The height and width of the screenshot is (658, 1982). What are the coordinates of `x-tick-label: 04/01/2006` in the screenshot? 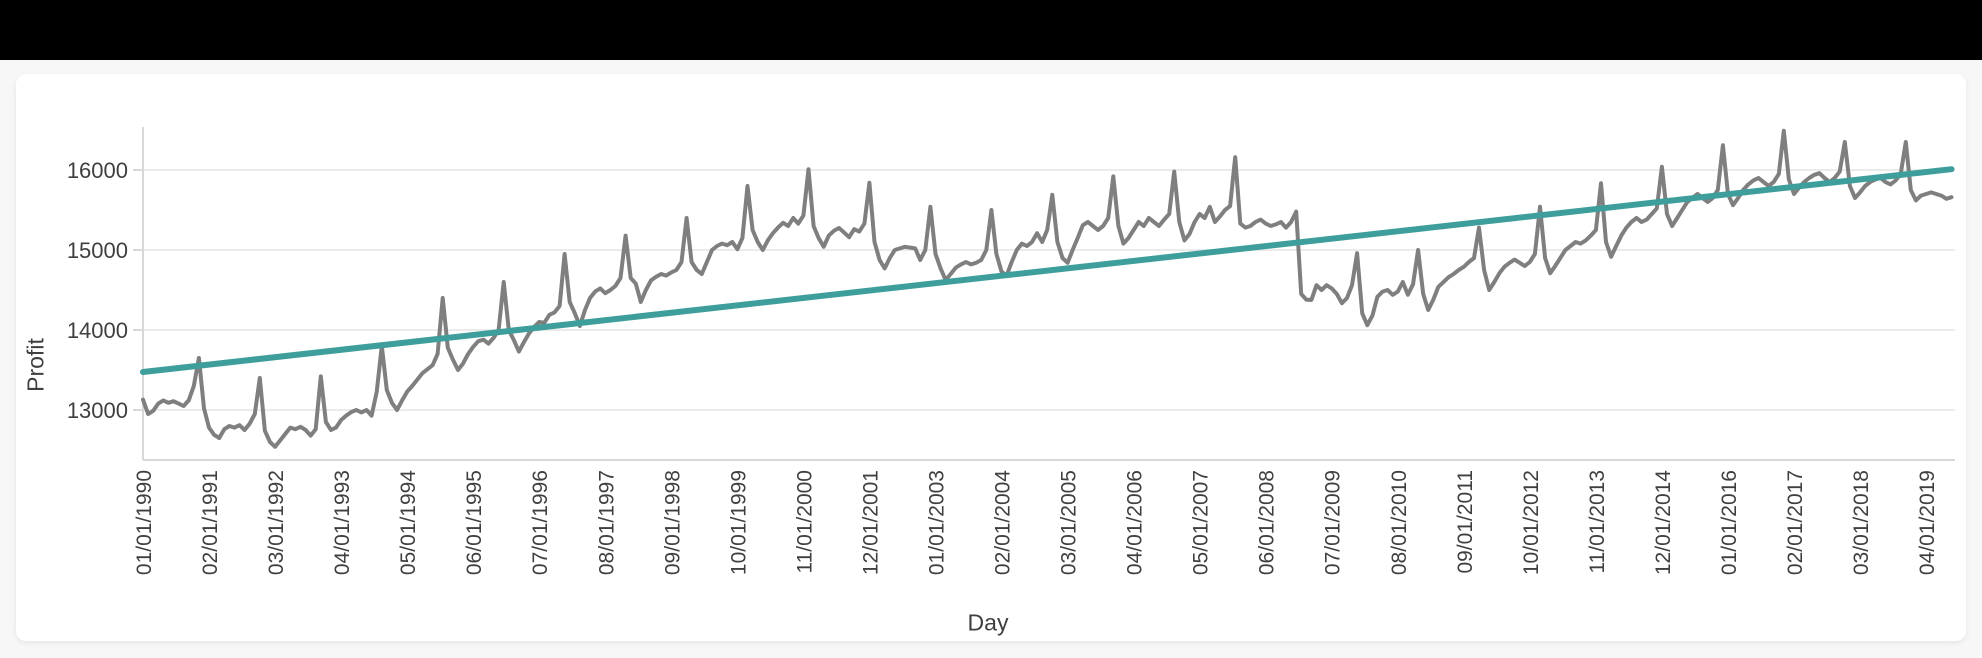 It's located at (1135, 522).